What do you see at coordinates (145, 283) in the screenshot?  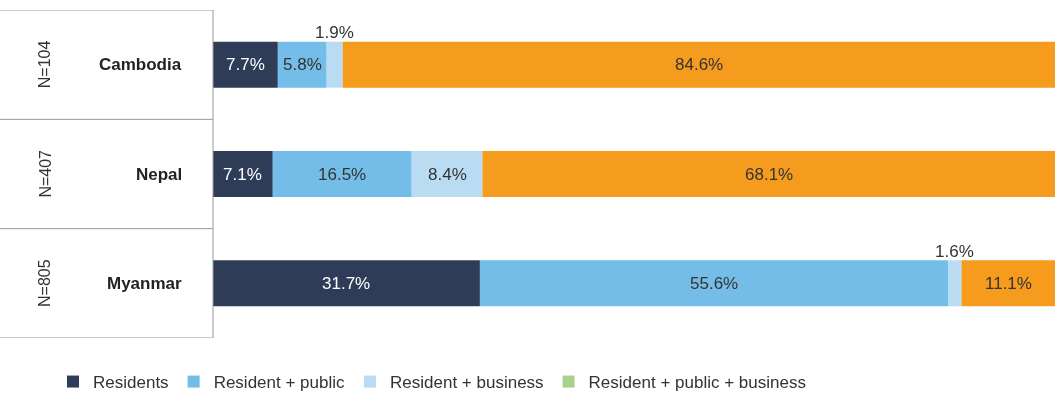 I see `y-tick-label: Myanmar` at bounding box center [145, 283].